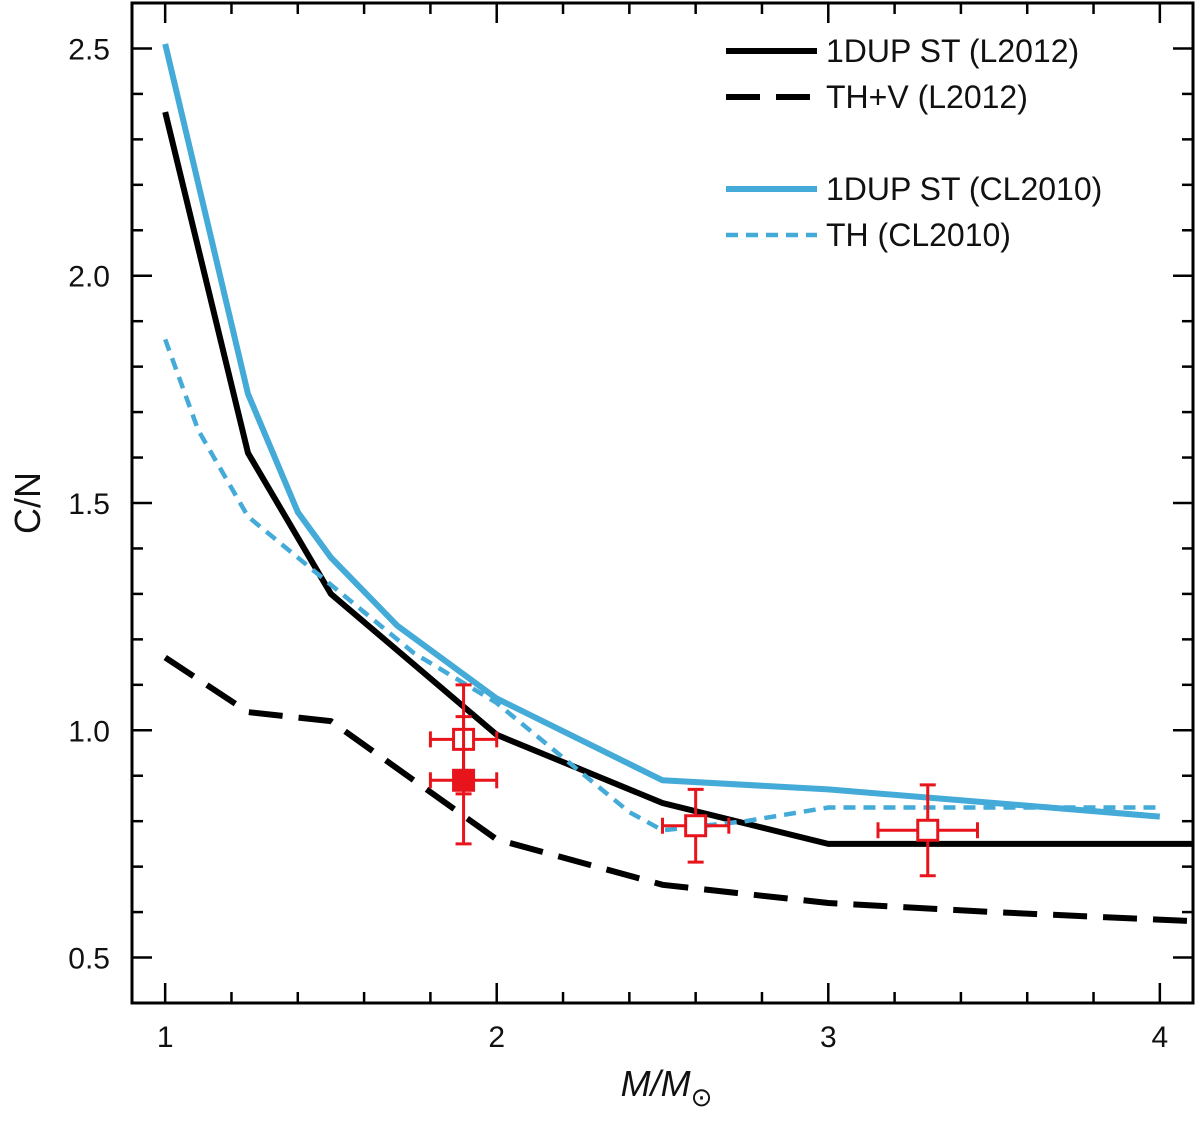 The image size is (1200, 1123). I want to click on x-axis-label: M/M⊙, so click(667, 1087).